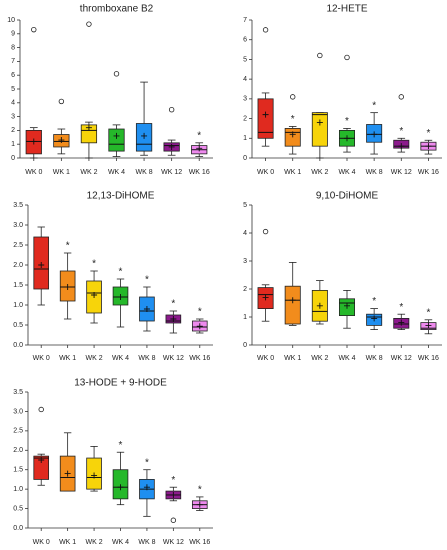 Image resolution: width=447 pixels, height=550 pixels. I want to click on y-tick-label: 0.0, so click(18, 528).